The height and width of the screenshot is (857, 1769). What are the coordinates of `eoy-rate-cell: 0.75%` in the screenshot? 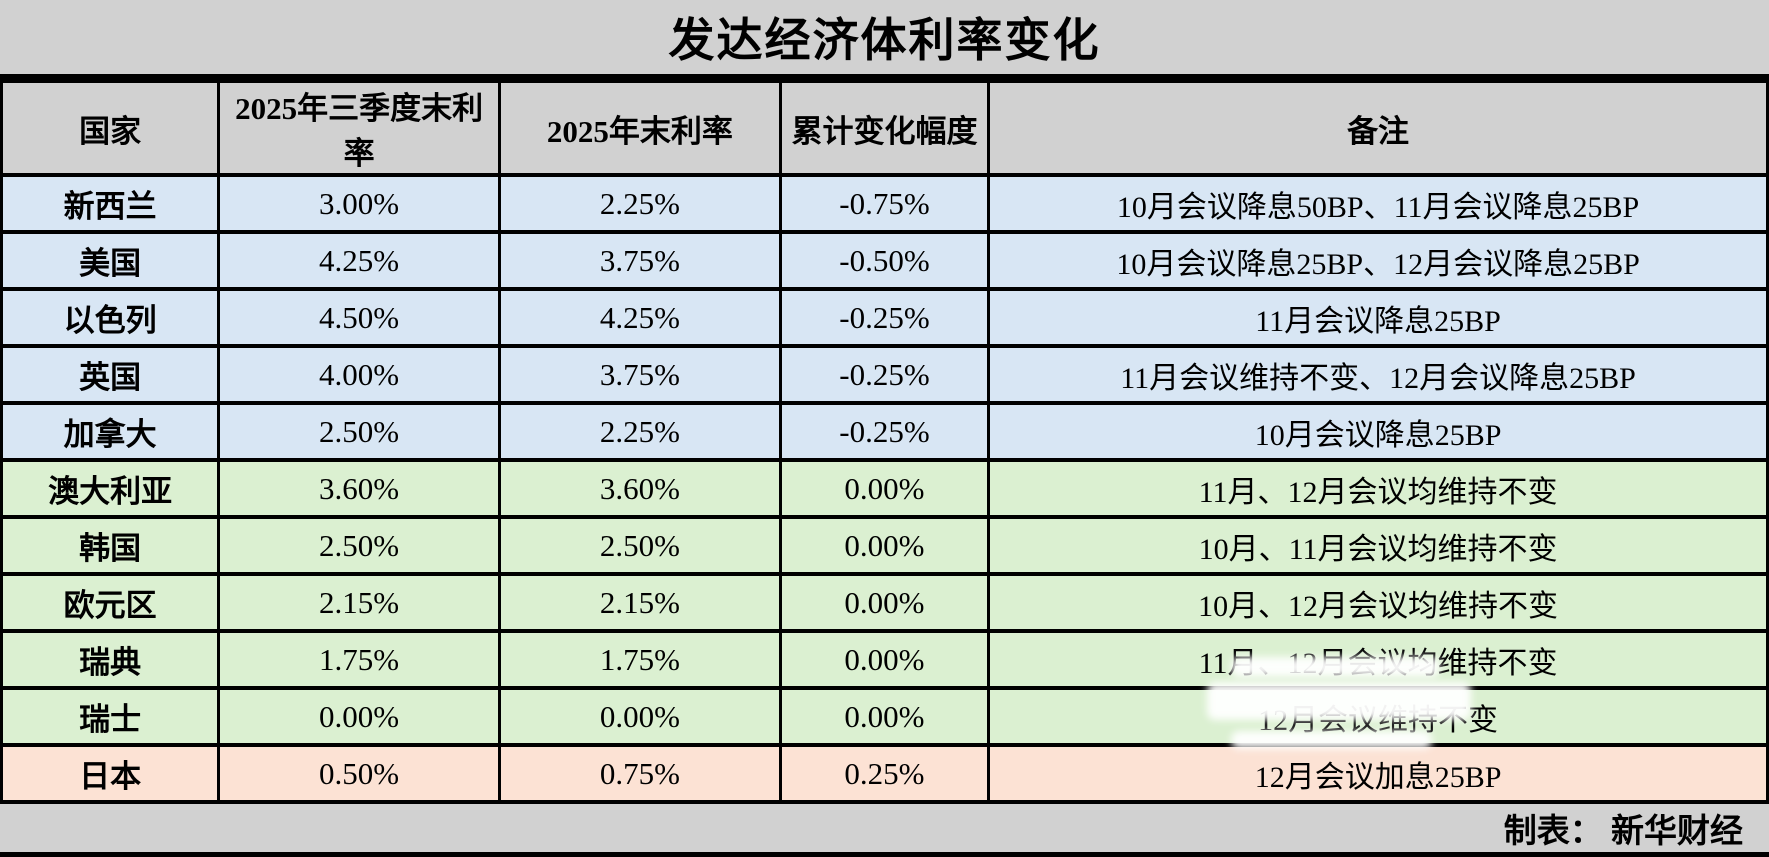 It's located at (639, 773).